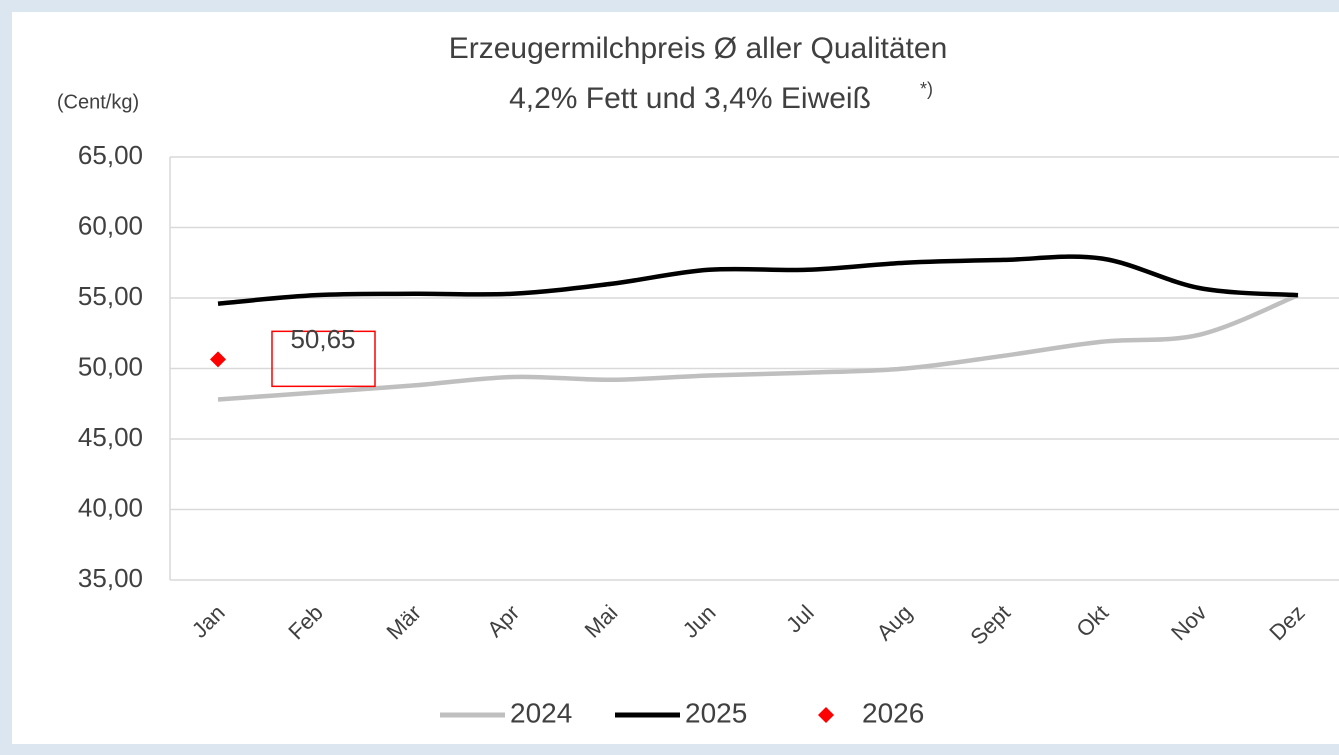  What do you see at coordinates (893, 712) in the screenshot?
I see `legend-label: 2026` at bounding box center [893, 712].